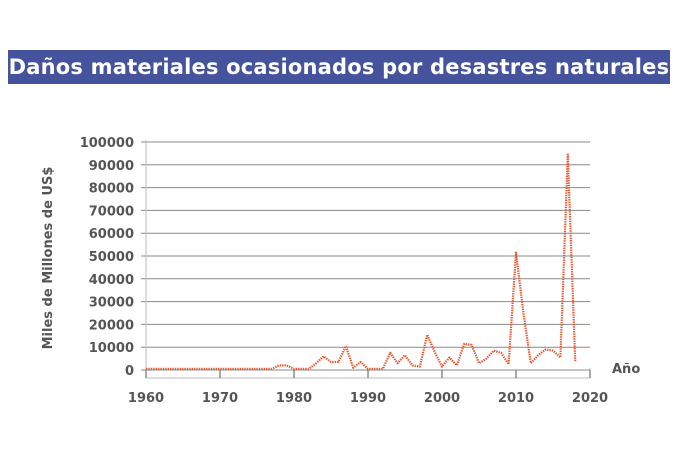 Image resolution: width=682 pixels, height=467 pixels. What do you see at coordinates (111, 234) in the screenshot?
I see `y-tick-label: 60000` at bounding box center [111, 234].